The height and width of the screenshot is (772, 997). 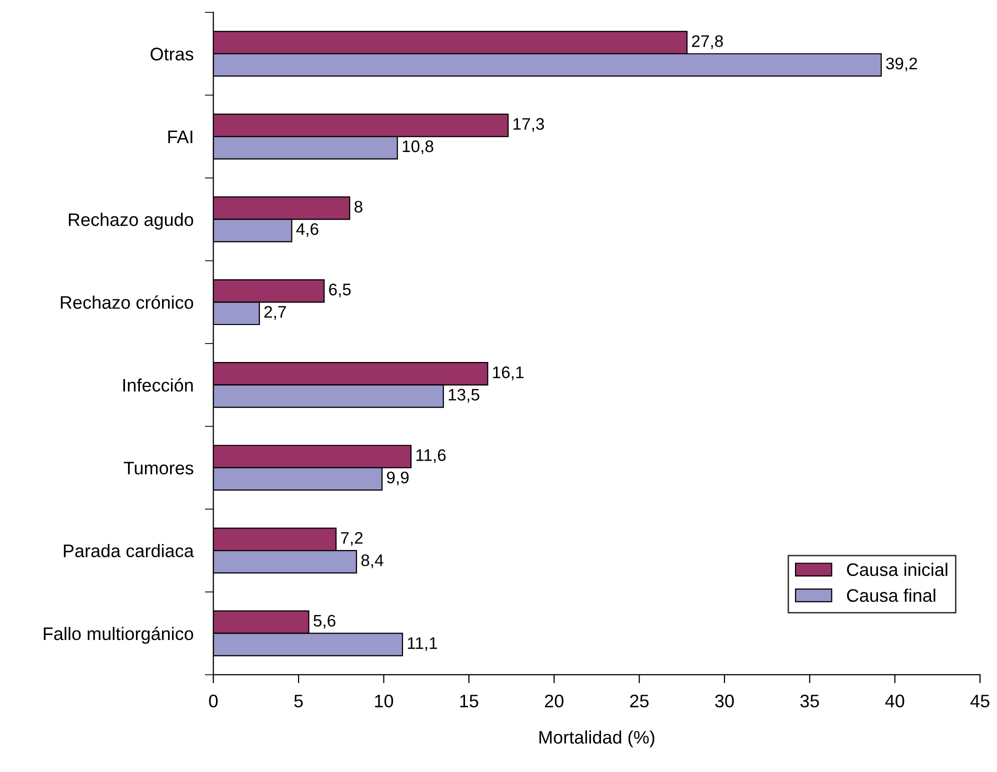 What do you see at coordinates (724, 701) in the screenshot?
I see `x-tick-label: 30` at bounding box center [724, 701].